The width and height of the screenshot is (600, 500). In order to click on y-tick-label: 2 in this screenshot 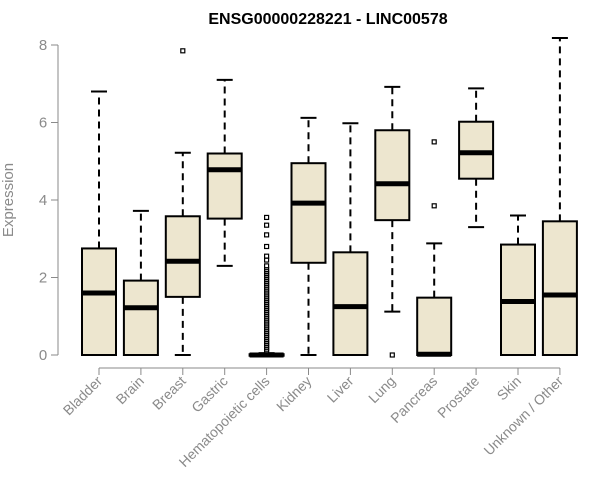, I will do `click(43, 278)`.